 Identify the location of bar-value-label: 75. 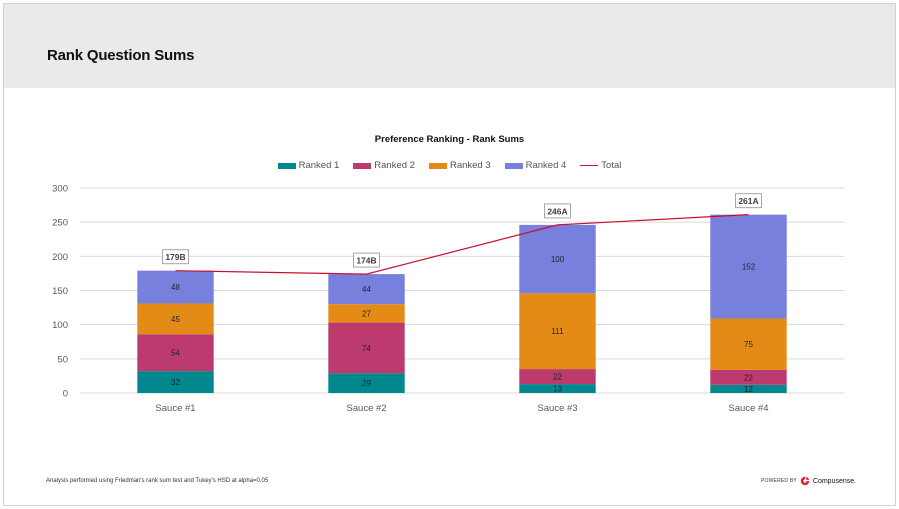
(748, 344).